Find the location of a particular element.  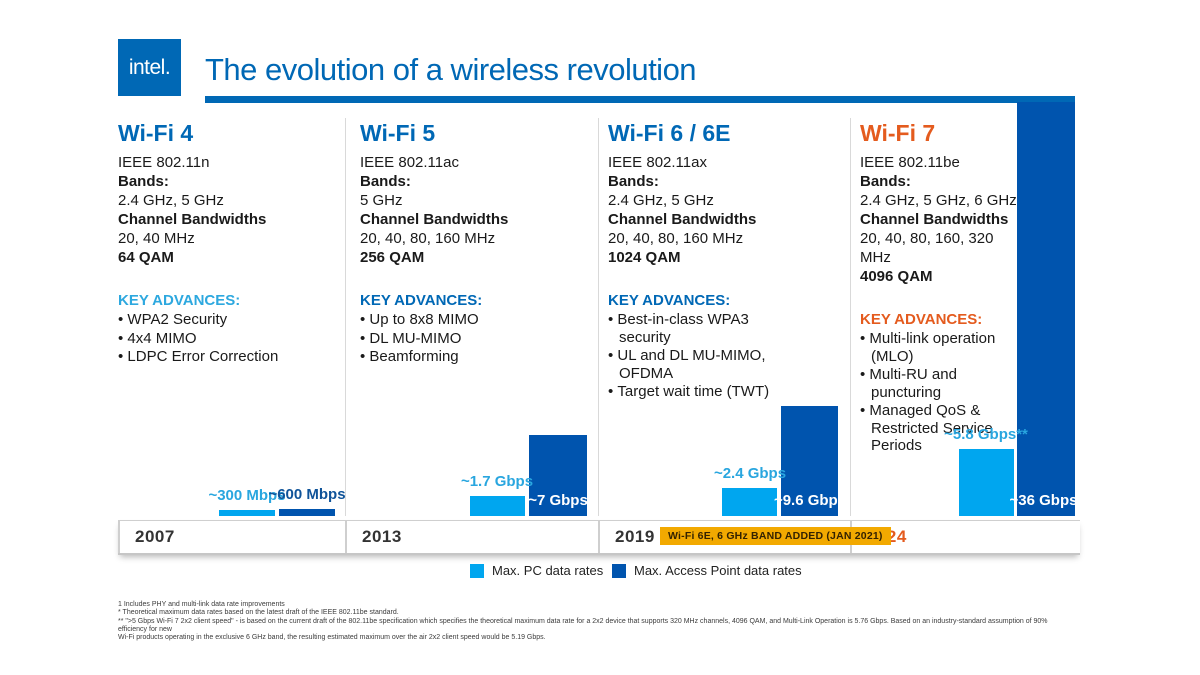

advance-item: UL and DL MU-MIMO, OFDMA is located at coordinates (701, 364).